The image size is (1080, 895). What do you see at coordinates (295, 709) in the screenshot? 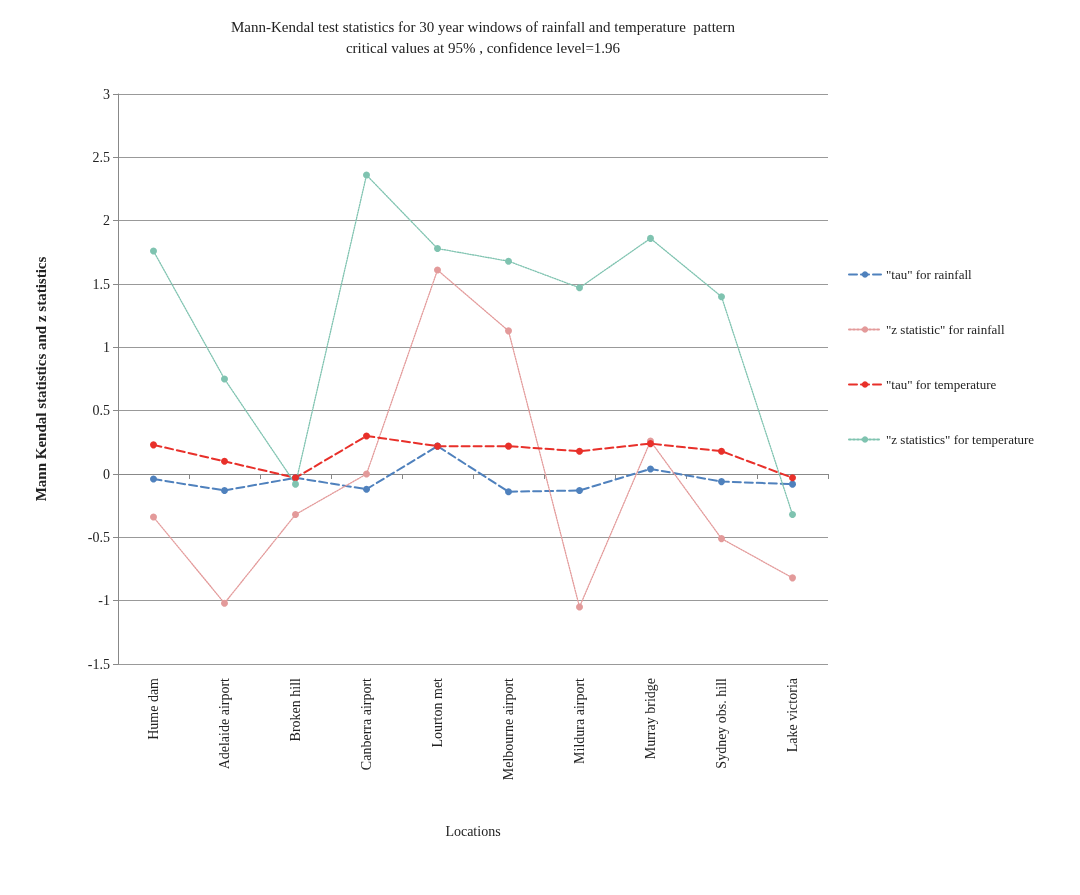
I see `x-tick-label: Broken hill` at bounding box center [295, 709].